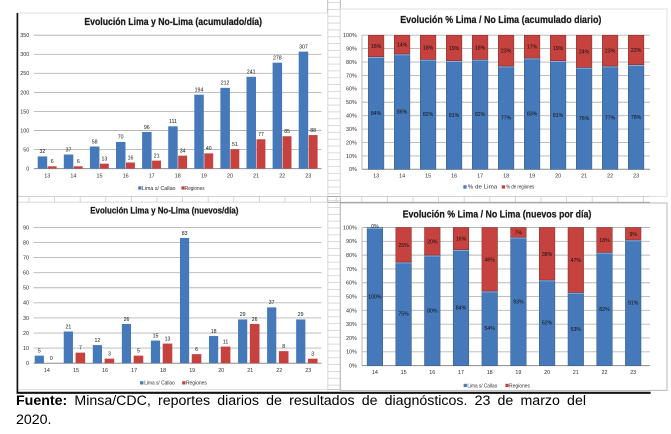 The width and height of the screenshot is (671, 434). What do you see at coordinates (24, 93) in the screenshot?
I see `svg-text: 200` at bounding box center [24, 93].